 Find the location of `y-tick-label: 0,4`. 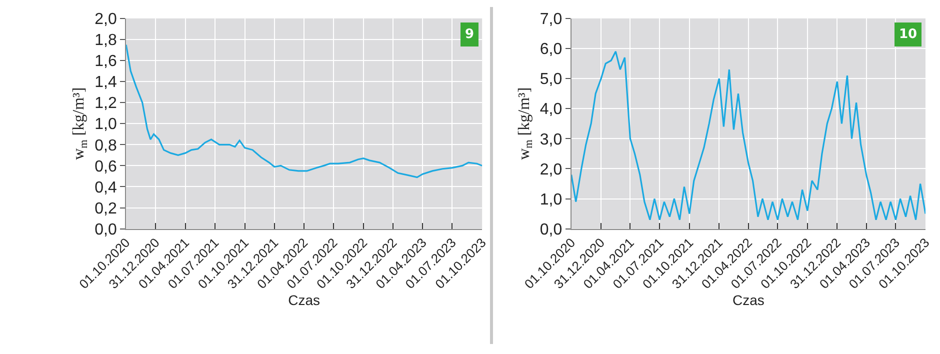

y-tick-label: 0,4 is located at coordinates (105, 187).